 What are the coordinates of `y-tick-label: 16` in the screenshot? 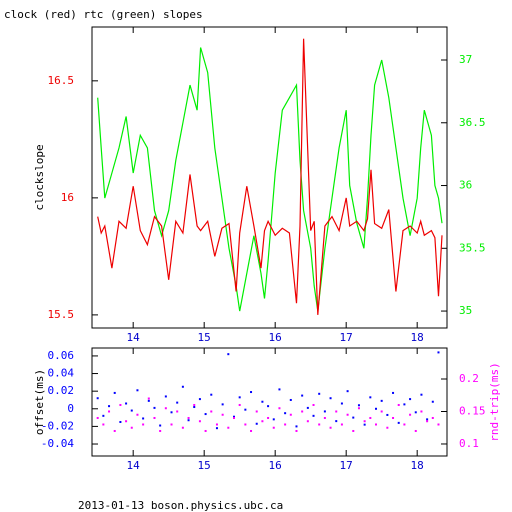 It's located at (67, 197).